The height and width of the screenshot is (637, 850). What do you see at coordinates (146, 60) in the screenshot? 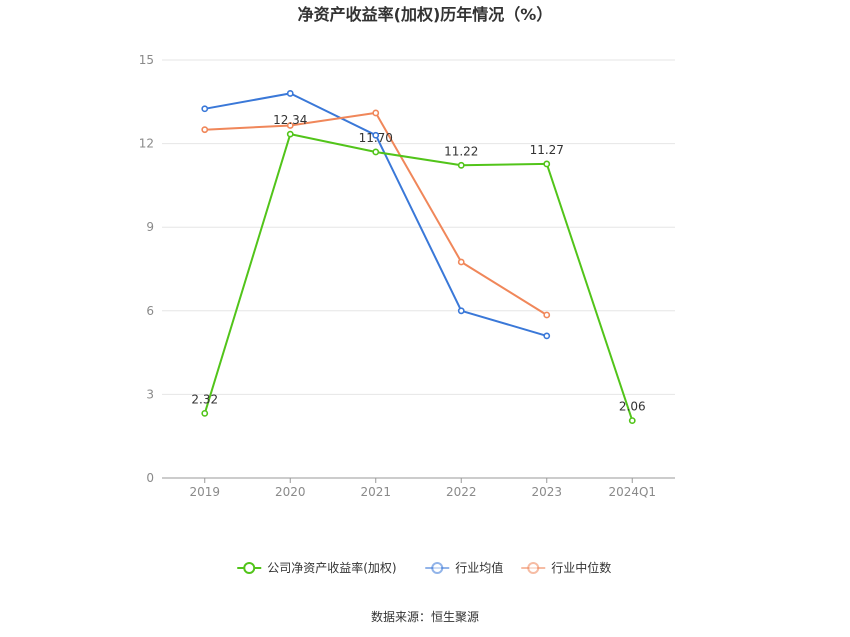
I see `y-tick-label: 15` at bounding box center [146, 60].